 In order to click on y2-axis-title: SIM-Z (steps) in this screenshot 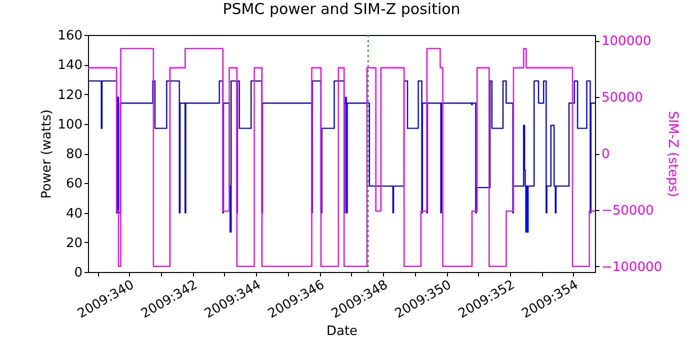, I will do `click(672, 154)`.